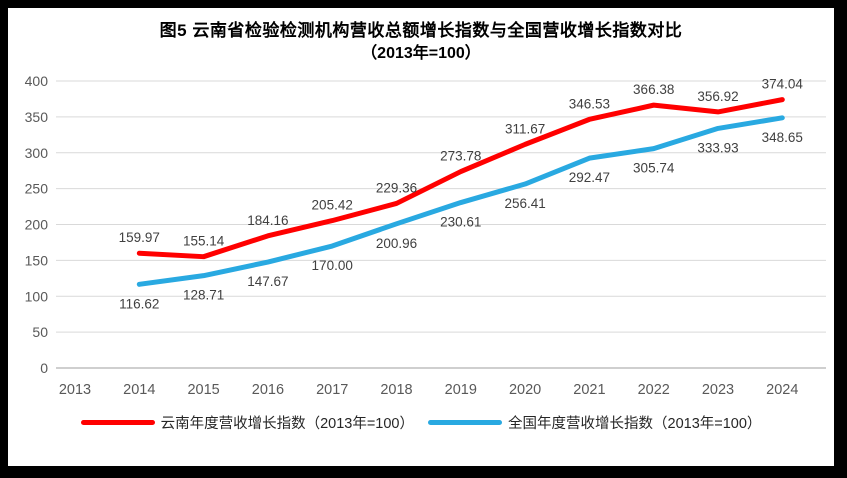 This screenshot has height=478, width=847. What do you see at coordinates (37, 296) in the screenshot?
I see `y-tick-label: 100` at bounding box center [37, 296].